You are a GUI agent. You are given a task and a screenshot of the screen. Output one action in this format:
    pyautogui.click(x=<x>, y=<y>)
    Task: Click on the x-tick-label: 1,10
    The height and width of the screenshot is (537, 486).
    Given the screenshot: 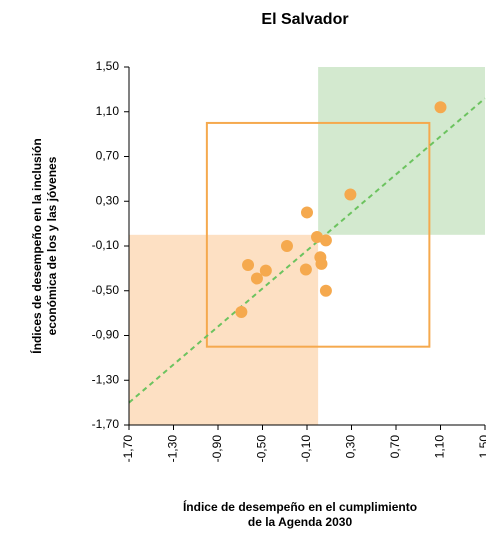 What is the action you would take?
    pyautogui.click(x=440, y=447)
    